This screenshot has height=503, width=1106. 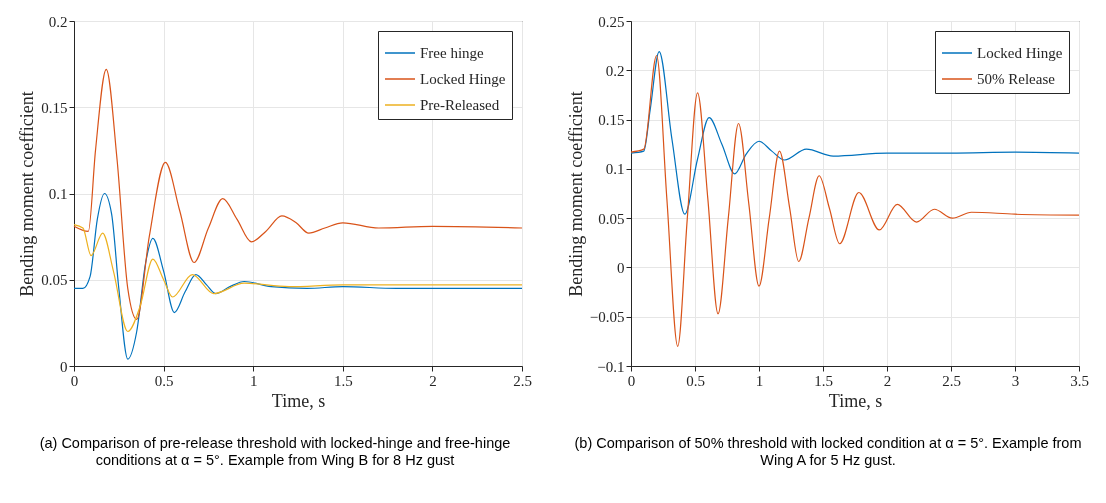 I want to click on x-tick-label: 3, so click(x=1015, y=380).